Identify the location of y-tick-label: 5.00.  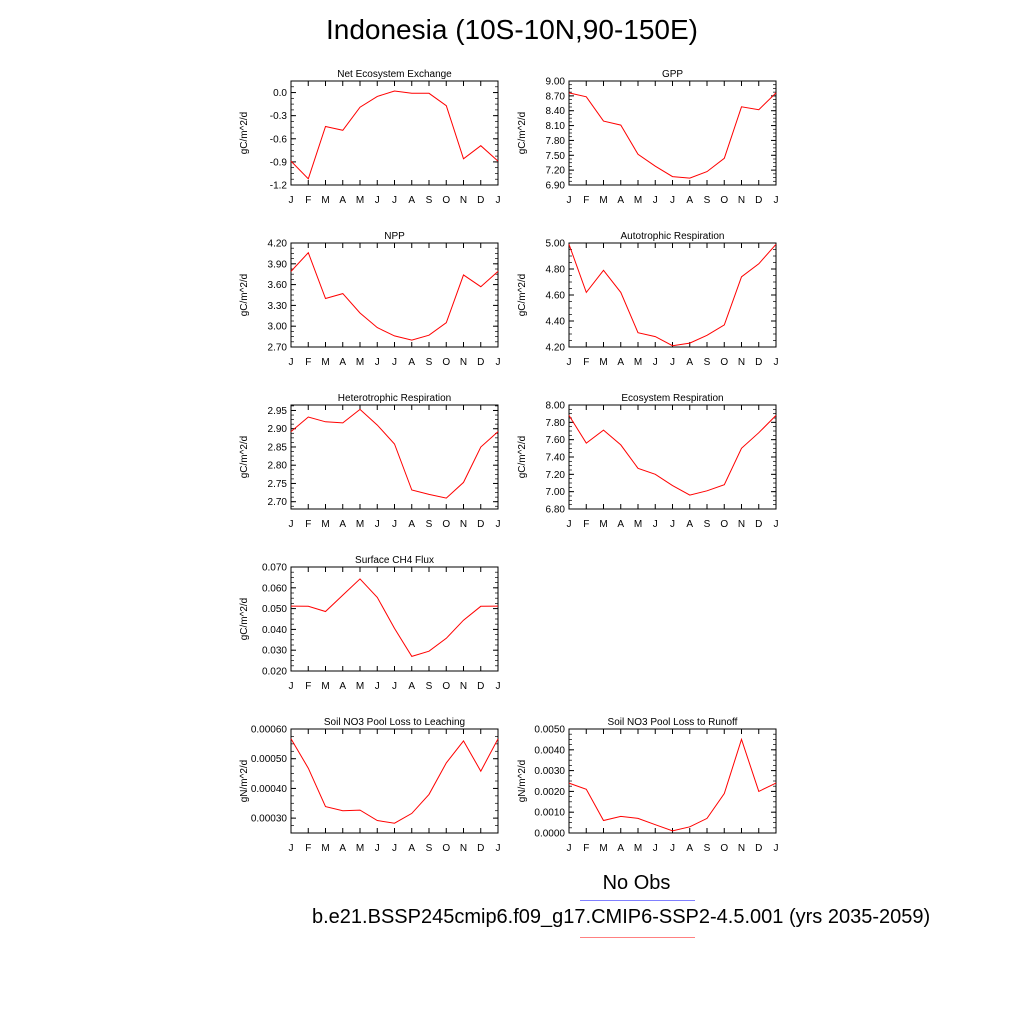
(556, 244).